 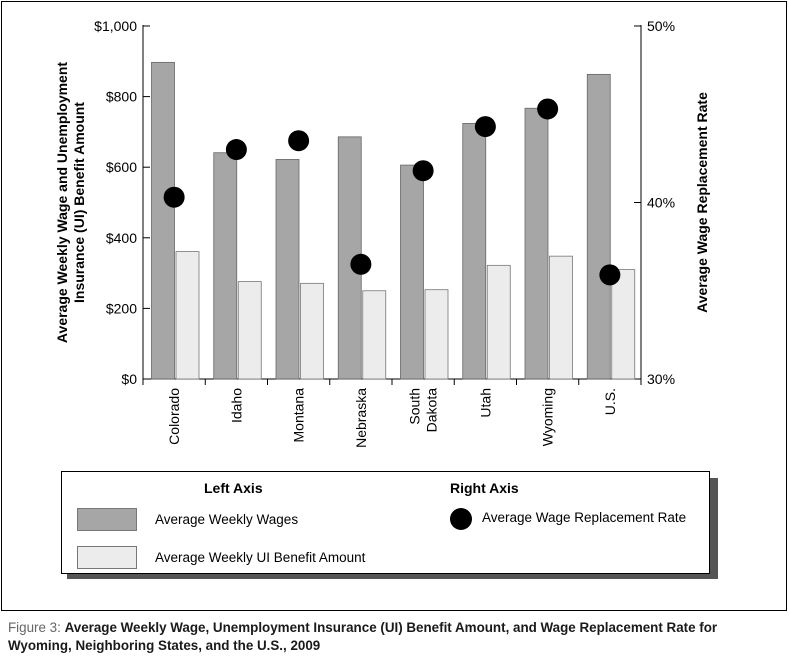 I want to click on rate-marker-montana, so click(x=299, y=141).